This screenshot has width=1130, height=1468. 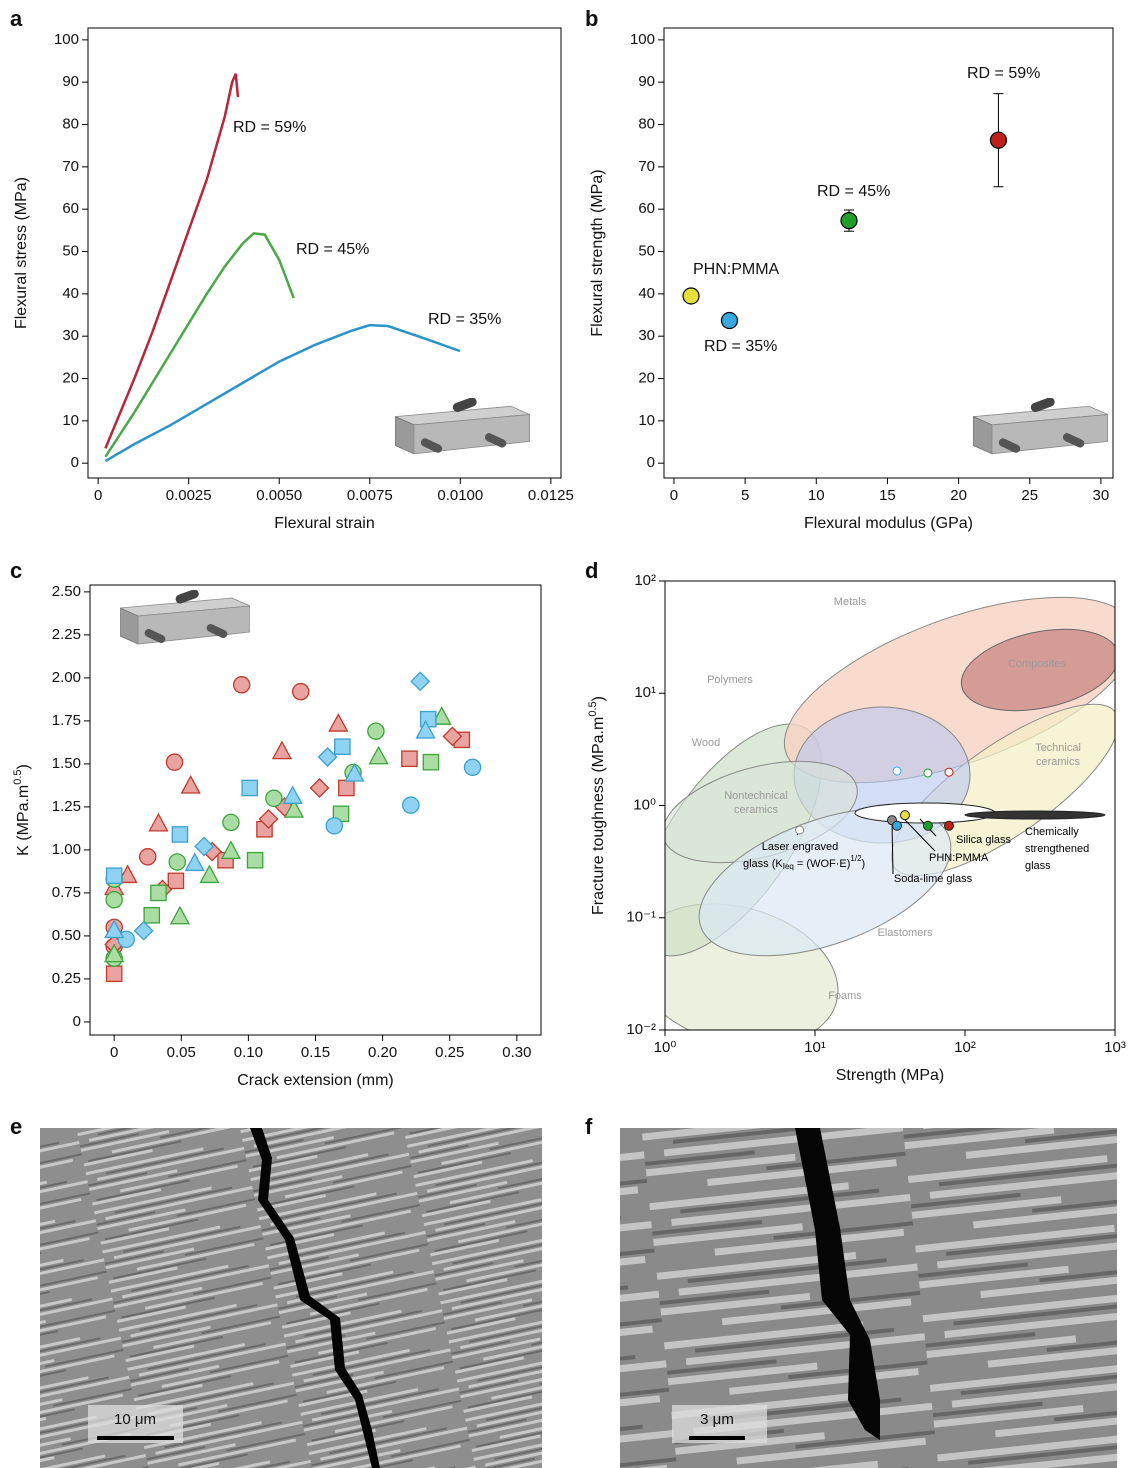 I want to click on panel-label: c, so click(x=16, y=570).